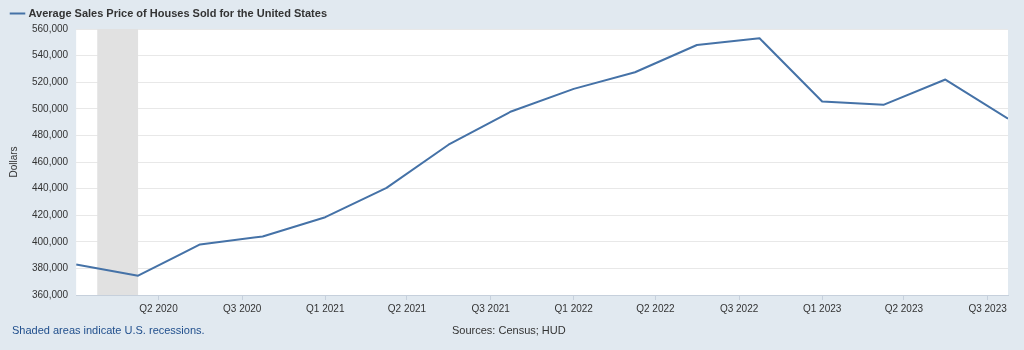  What do you see at coordinates (50, 241) in the screenshot?
I see `y-tick-label: 400,000` at bounding box center [50, 241].